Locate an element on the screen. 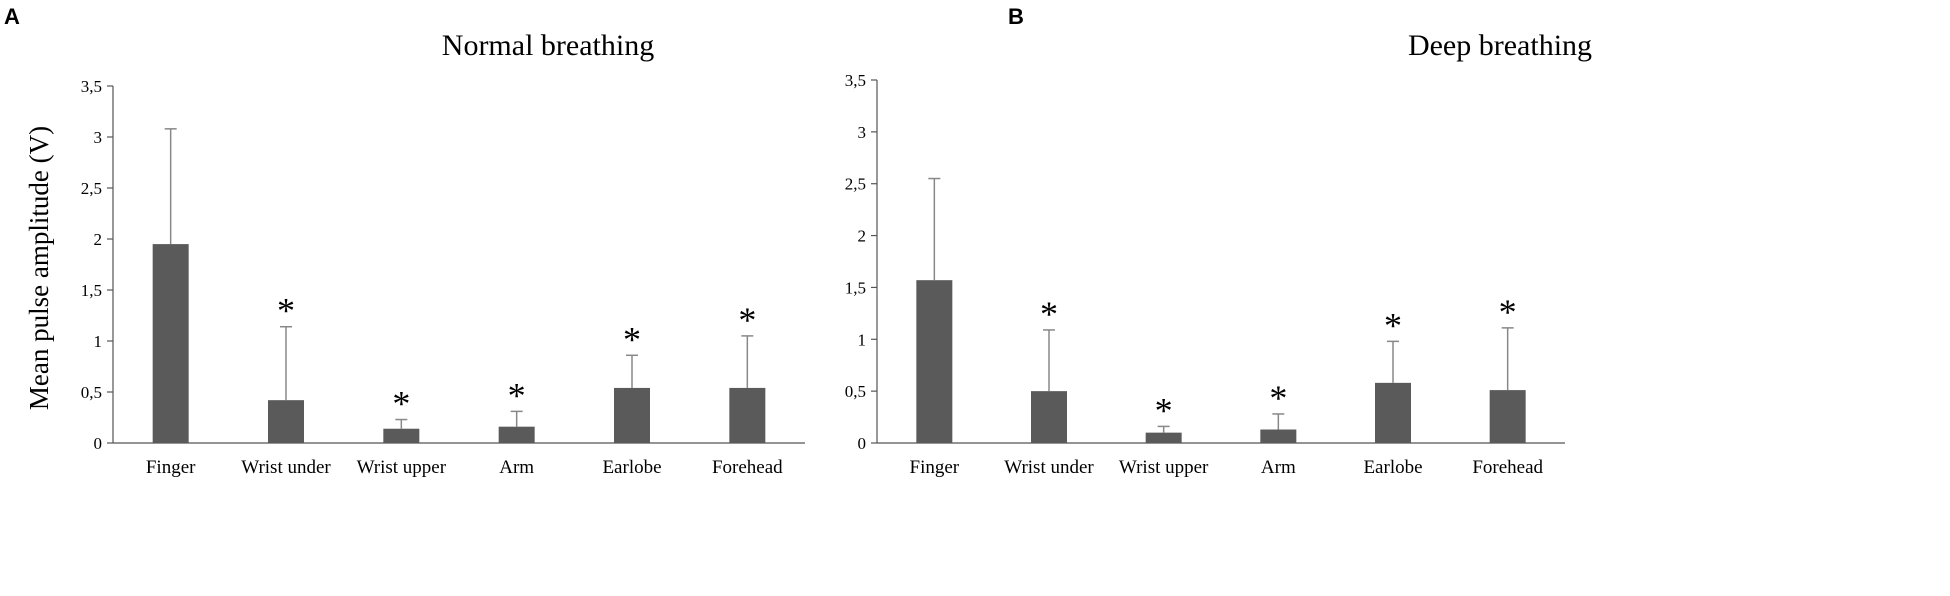  chart-title: Deep breathing is located at coordinates (1500, 45).